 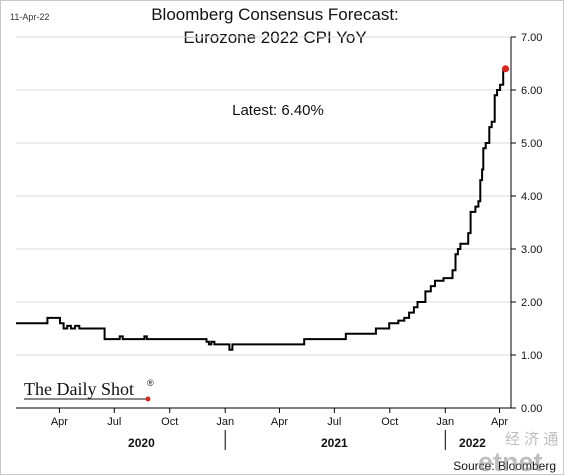 What do you see at coordinates (531, 38) in the screenshot?
I see `y-tick-label: 7.00` at bounding box center [531, 38].